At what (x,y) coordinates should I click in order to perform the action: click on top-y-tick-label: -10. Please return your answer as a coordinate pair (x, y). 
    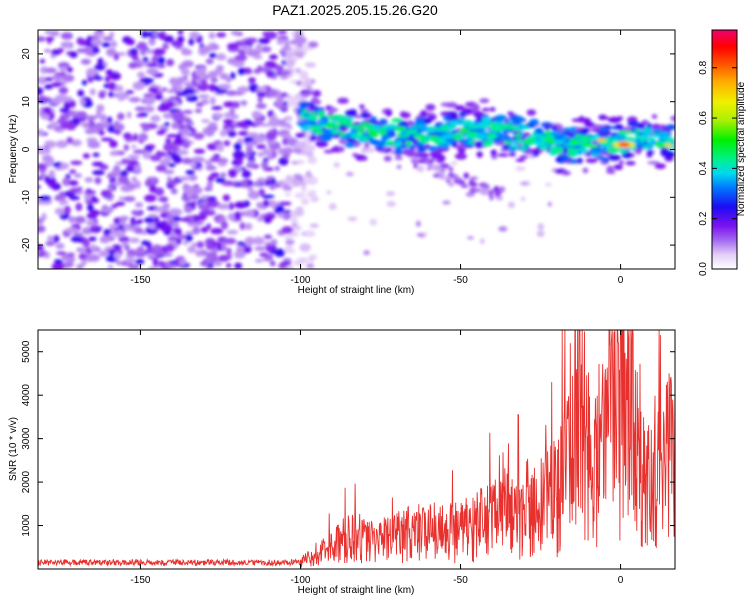
    Looking at the image, I should click on (26, 197).